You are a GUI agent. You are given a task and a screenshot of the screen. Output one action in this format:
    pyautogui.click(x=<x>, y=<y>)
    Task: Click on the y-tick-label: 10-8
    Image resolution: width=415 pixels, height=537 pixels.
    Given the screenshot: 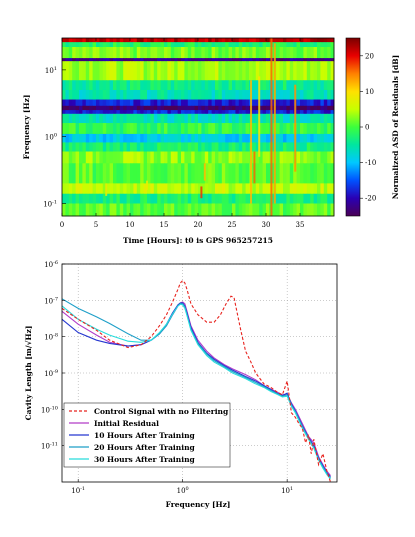 What is the action you would take?
    pyautogui.click(x=51, y=337)
    